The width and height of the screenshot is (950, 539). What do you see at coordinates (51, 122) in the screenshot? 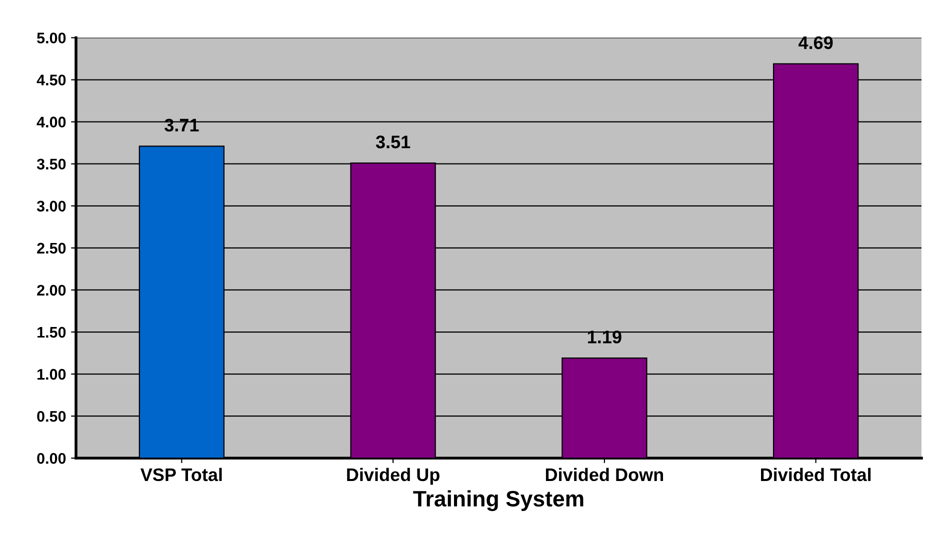
I see `y-tick-label: 4.00` at bounding box center [51, 122].